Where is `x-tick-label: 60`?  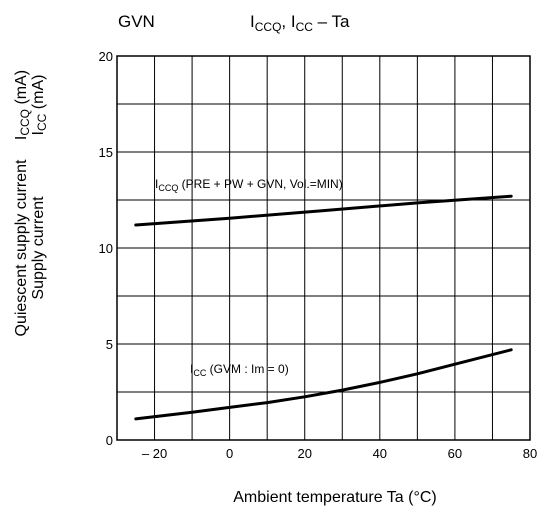
x-tick-label: 60 is located at coordinates (455, 453).